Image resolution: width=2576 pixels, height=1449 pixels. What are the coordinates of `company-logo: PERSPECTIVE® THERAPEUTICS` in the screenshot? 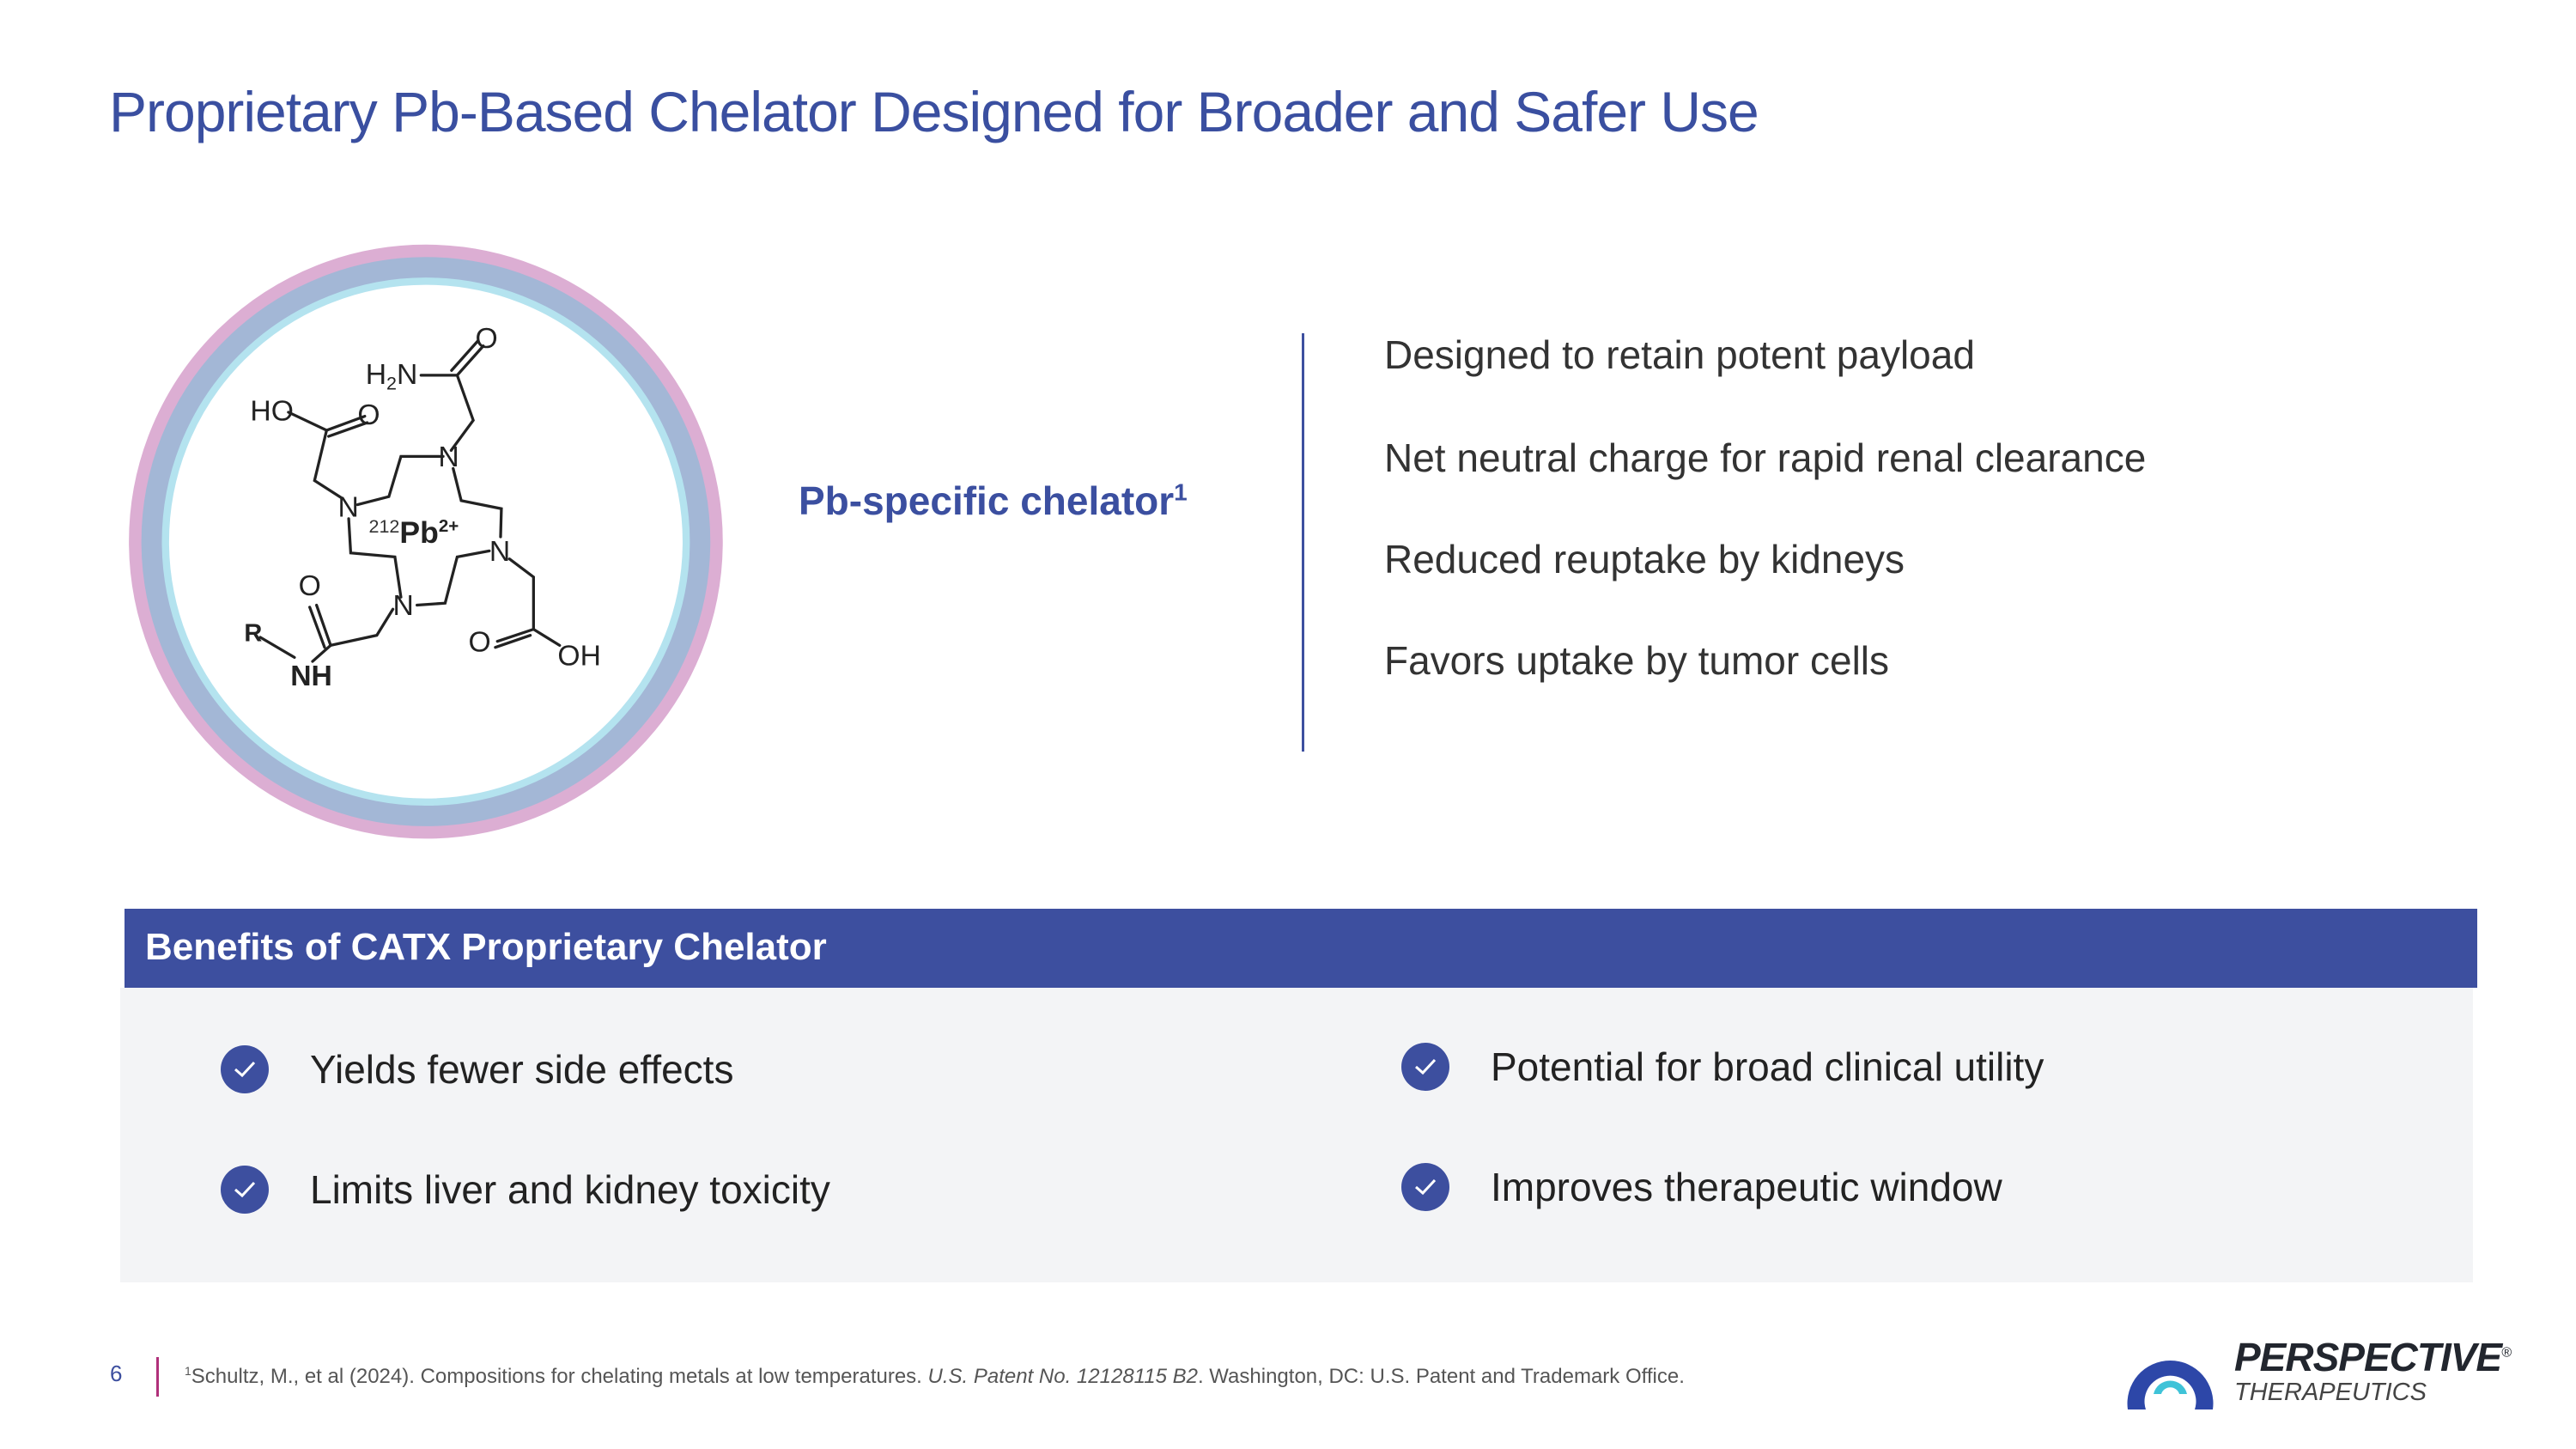 It's located at (2323, 1370).